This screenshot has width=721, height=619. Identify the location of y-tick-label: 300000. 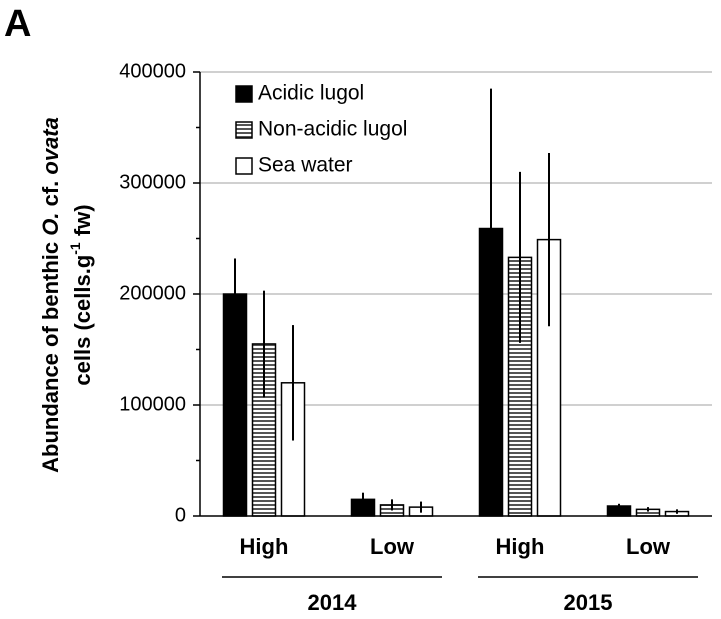
(152, 182).